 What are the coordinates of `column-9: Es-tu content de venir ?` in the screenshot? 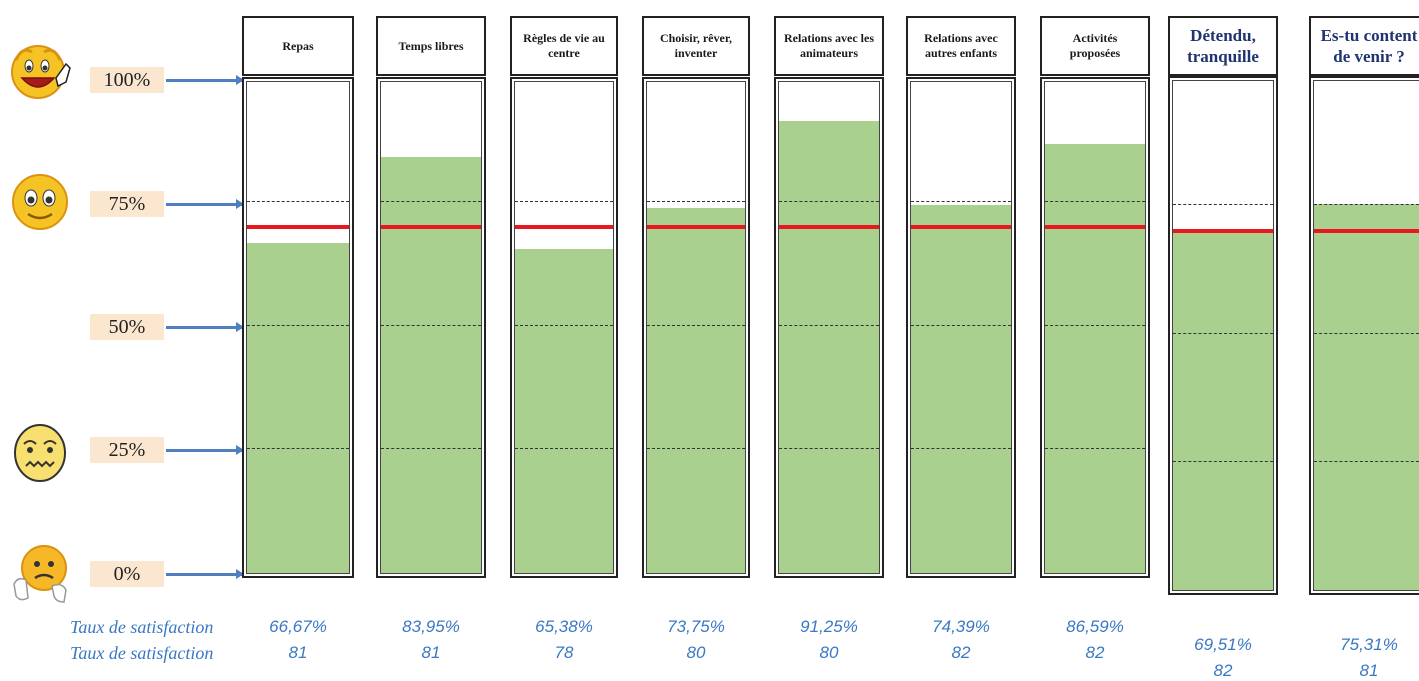 It's located at (1364, 305).